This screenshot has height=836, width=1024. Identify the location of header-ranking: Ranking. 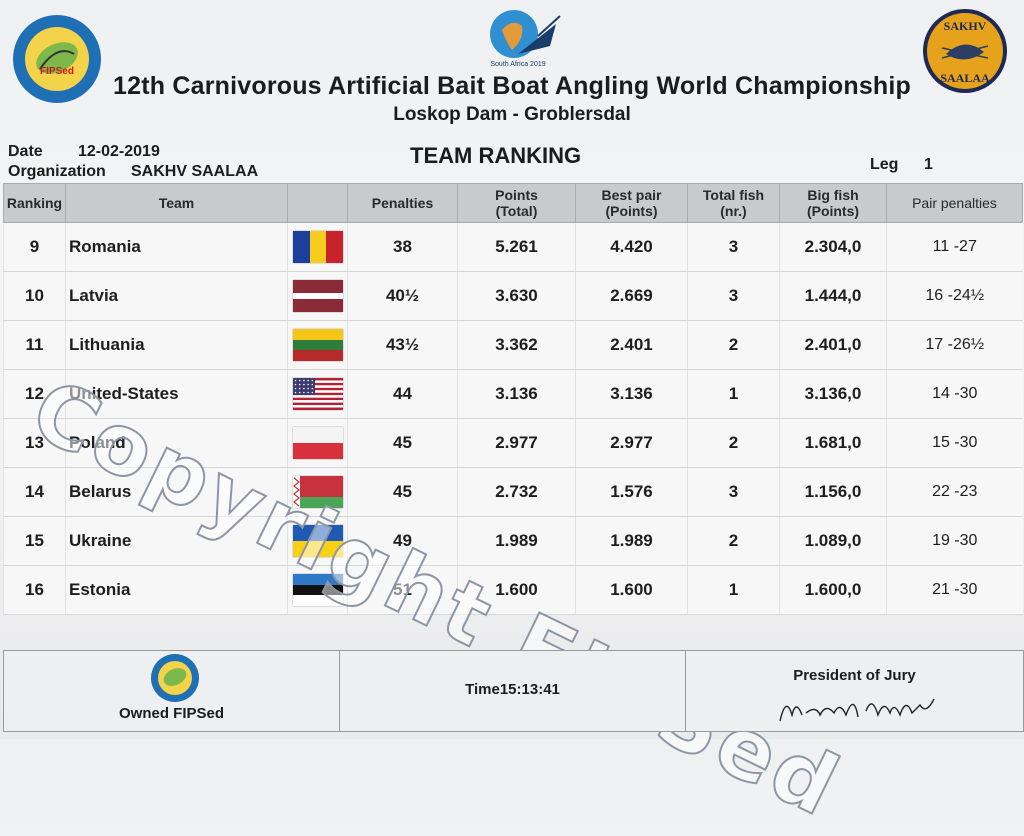
(34, 203).